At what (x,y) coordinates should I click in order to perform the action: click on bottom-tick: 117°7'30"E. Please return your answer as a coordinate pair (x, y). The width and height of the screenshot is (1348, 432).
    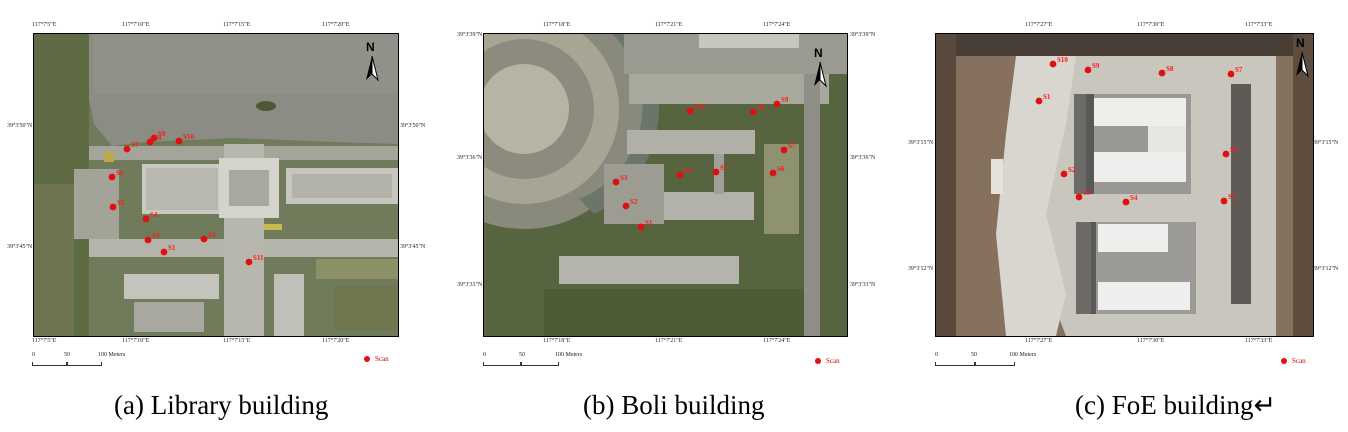
    Looking at the image, I should click on (1151, 341).